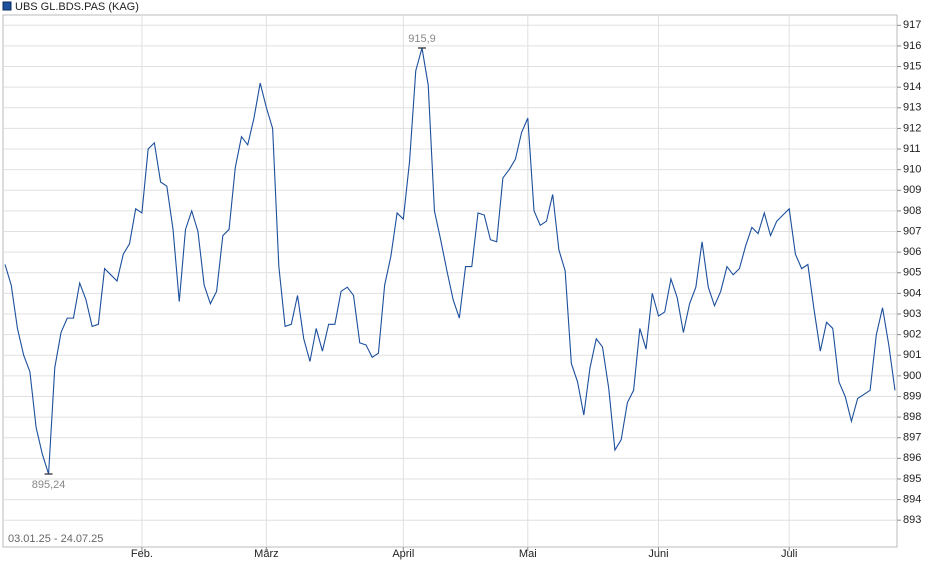 The width and height of the screenshot is (940, 579). What do you see at coordinates (912, 170) in the screenshot?
I see `y-tick-label: 910` at bounding box center [912, 170].